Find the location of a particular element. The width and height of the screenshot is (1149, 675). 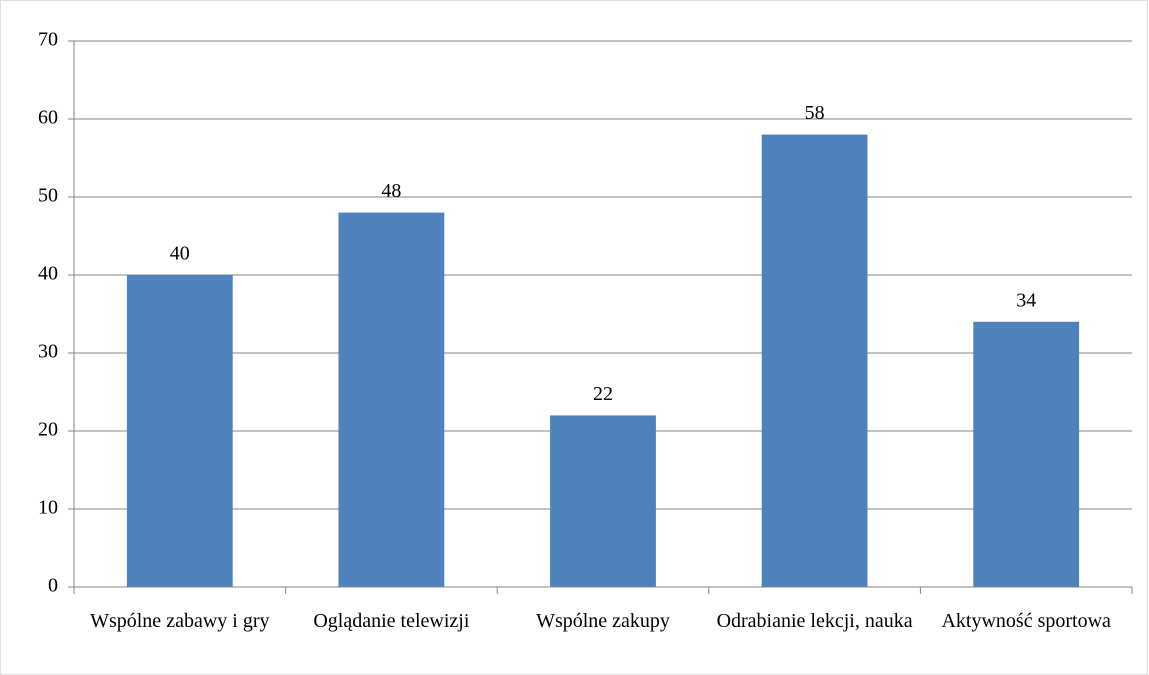

y-tick-label: 20 is located at coordinates (48, 430).